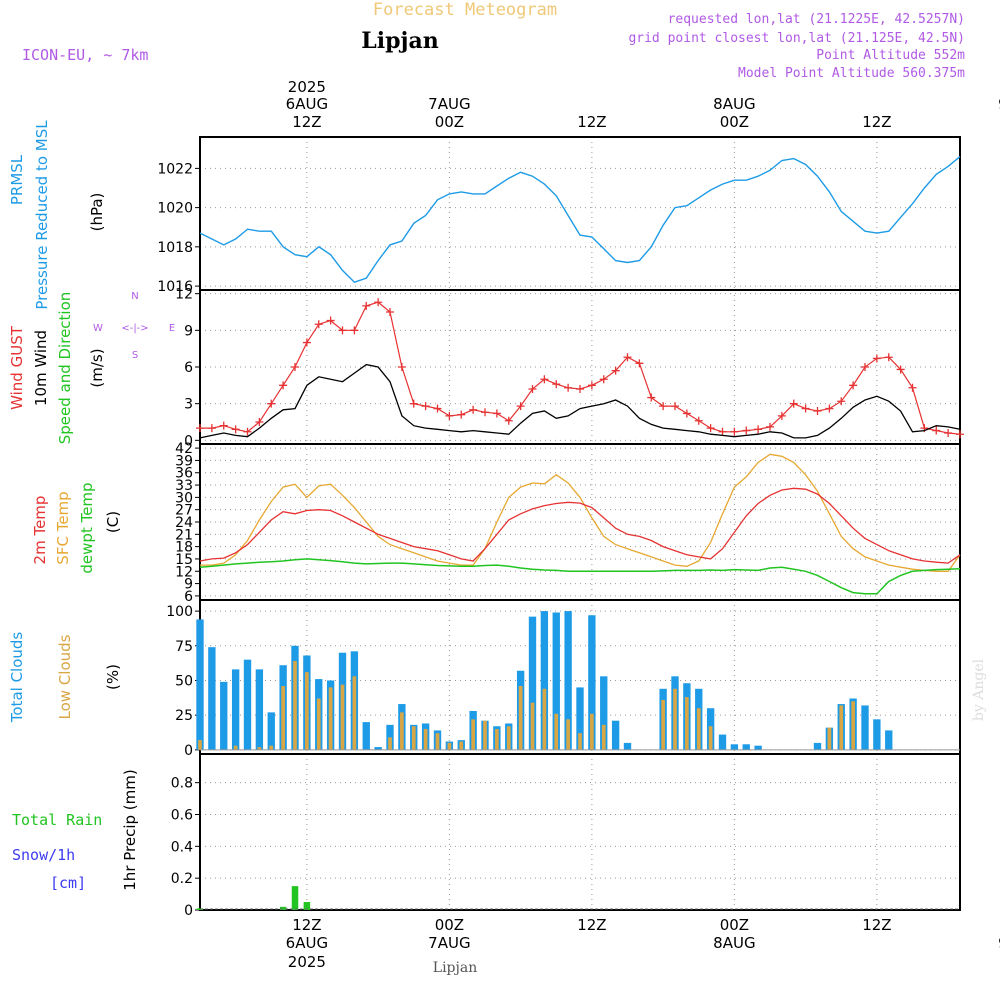 The image size is (1000, 1000). I want to click on y-tick-label: 0.8, so click(182, 784).